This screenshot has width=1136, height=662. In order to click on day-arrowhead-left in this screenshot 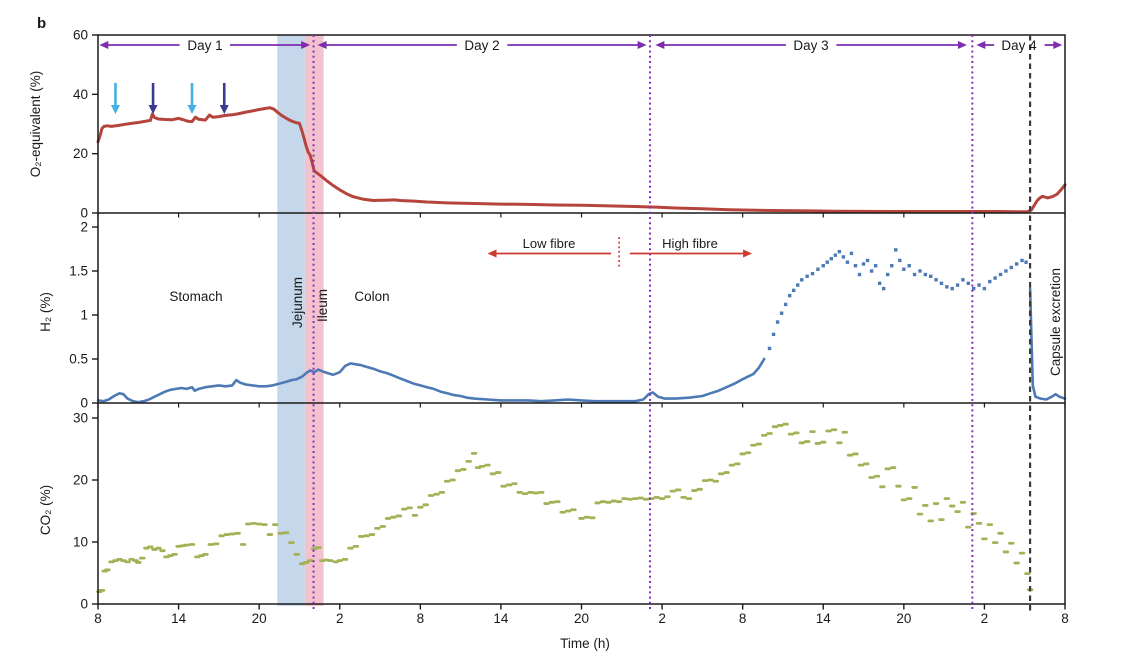, I will do `click(322, 45)`.